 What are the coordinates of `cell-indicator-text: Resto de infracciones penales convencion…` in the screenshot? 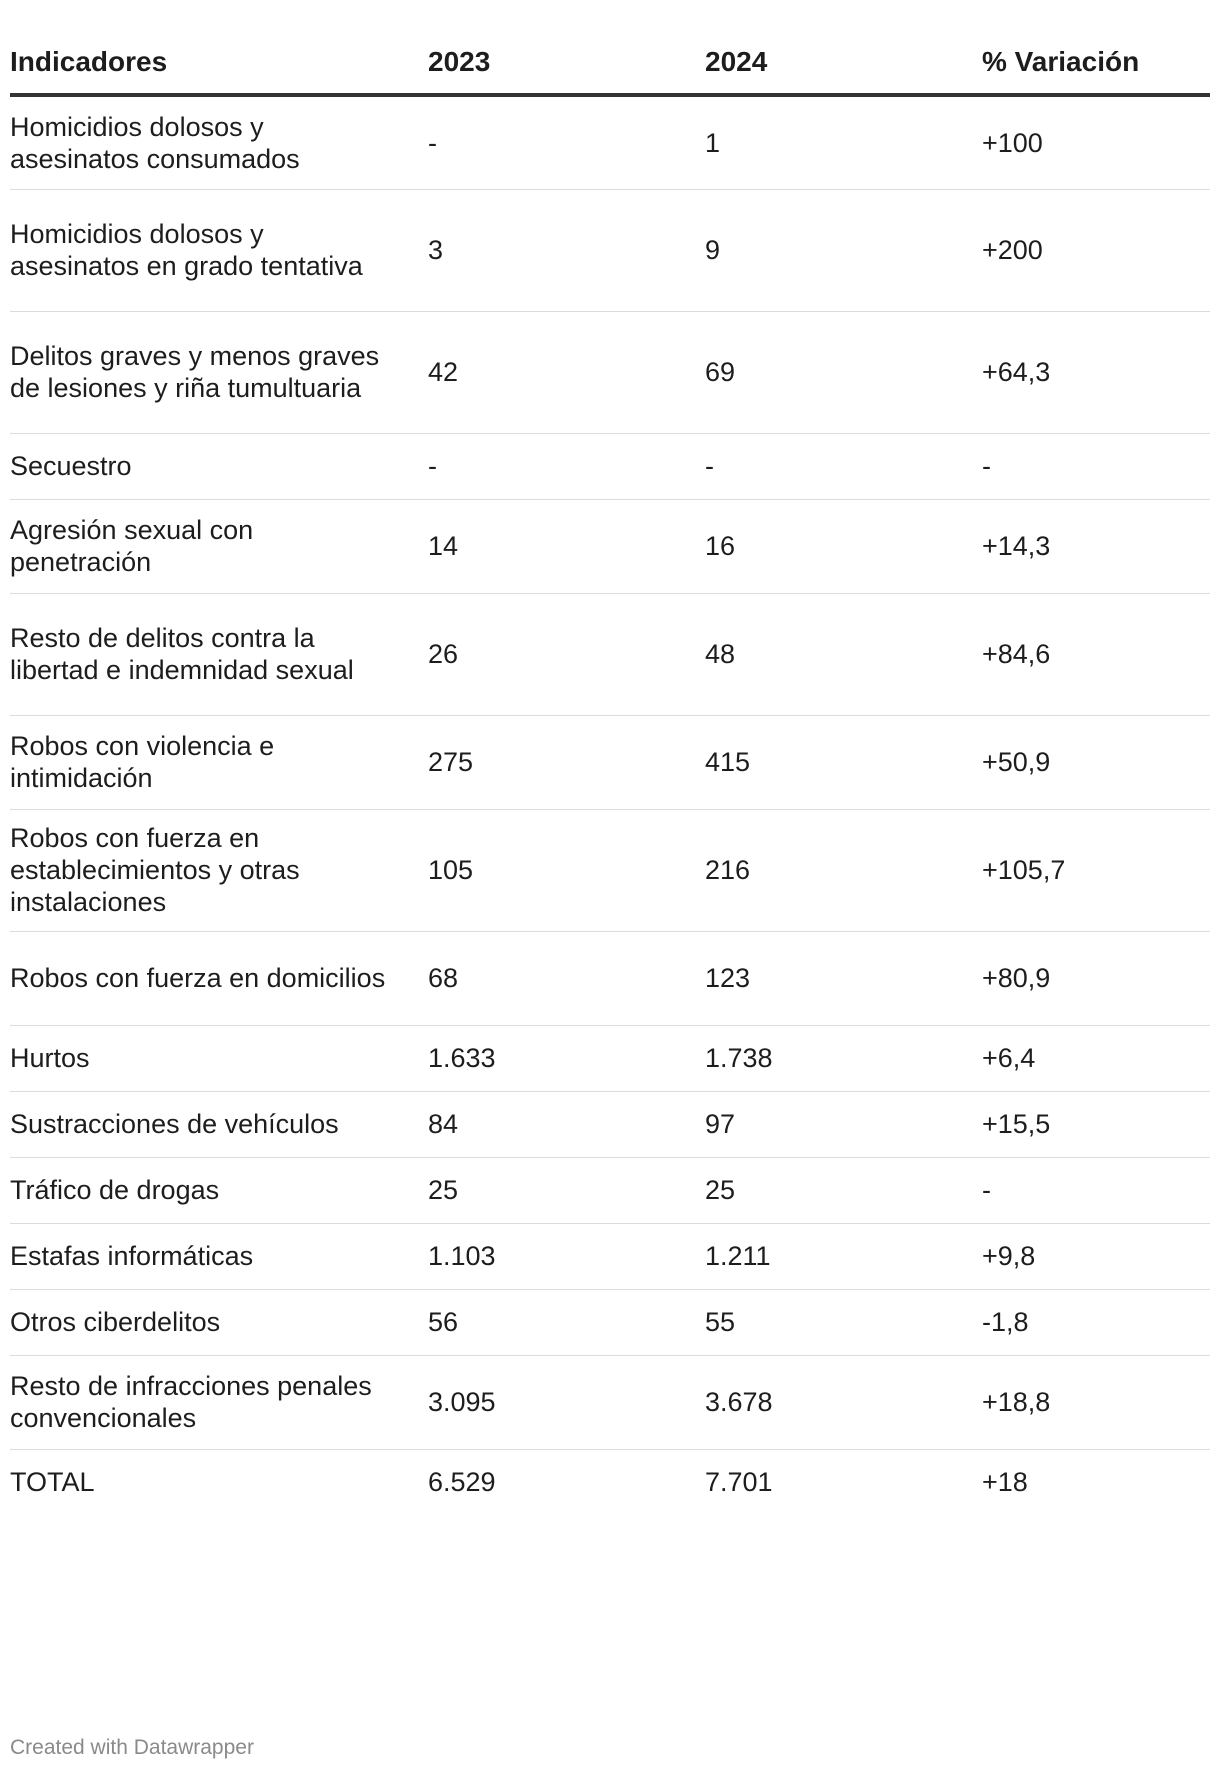 It's located at (191, 1402).